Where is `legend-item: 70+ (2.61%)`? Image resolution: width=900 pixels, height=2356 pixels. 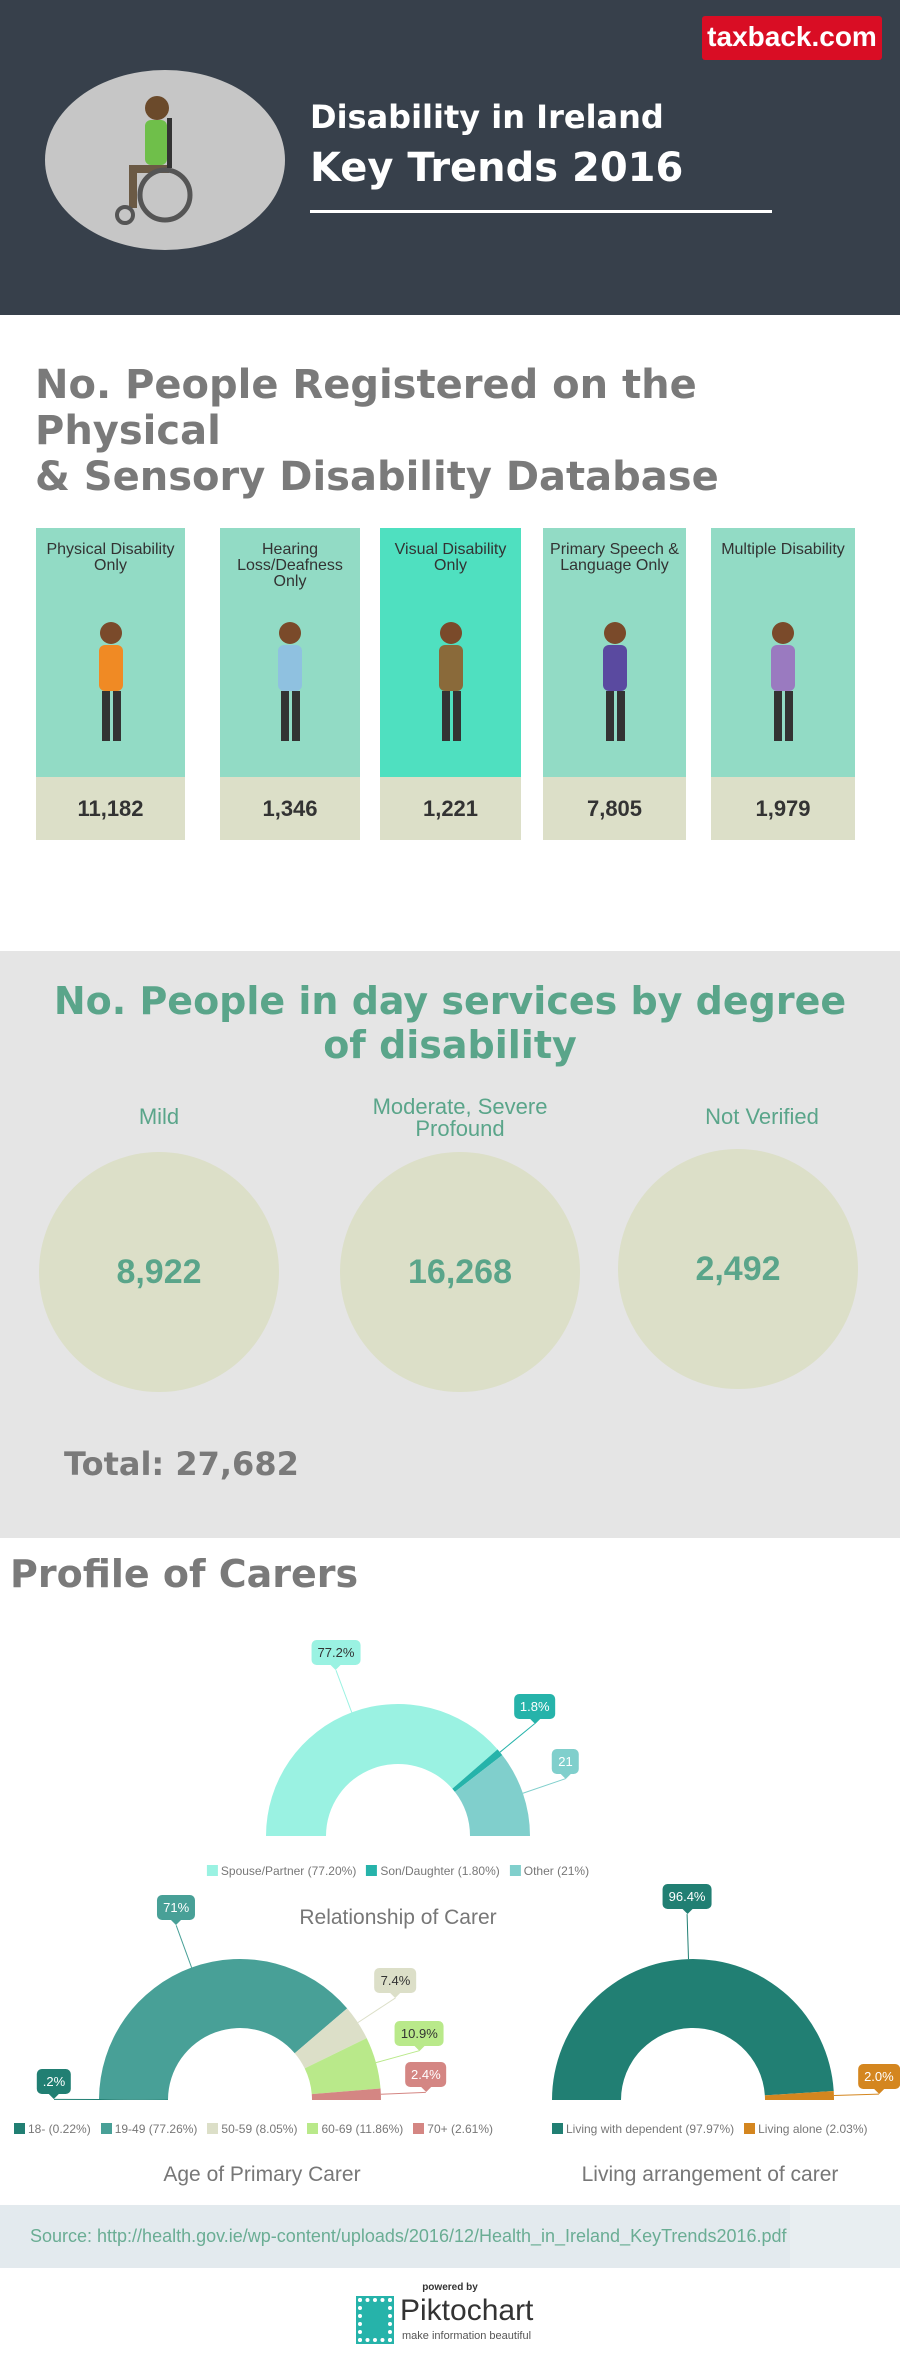
legend-item: 70+ (2.61%) is located at coordinates (453, 2129).